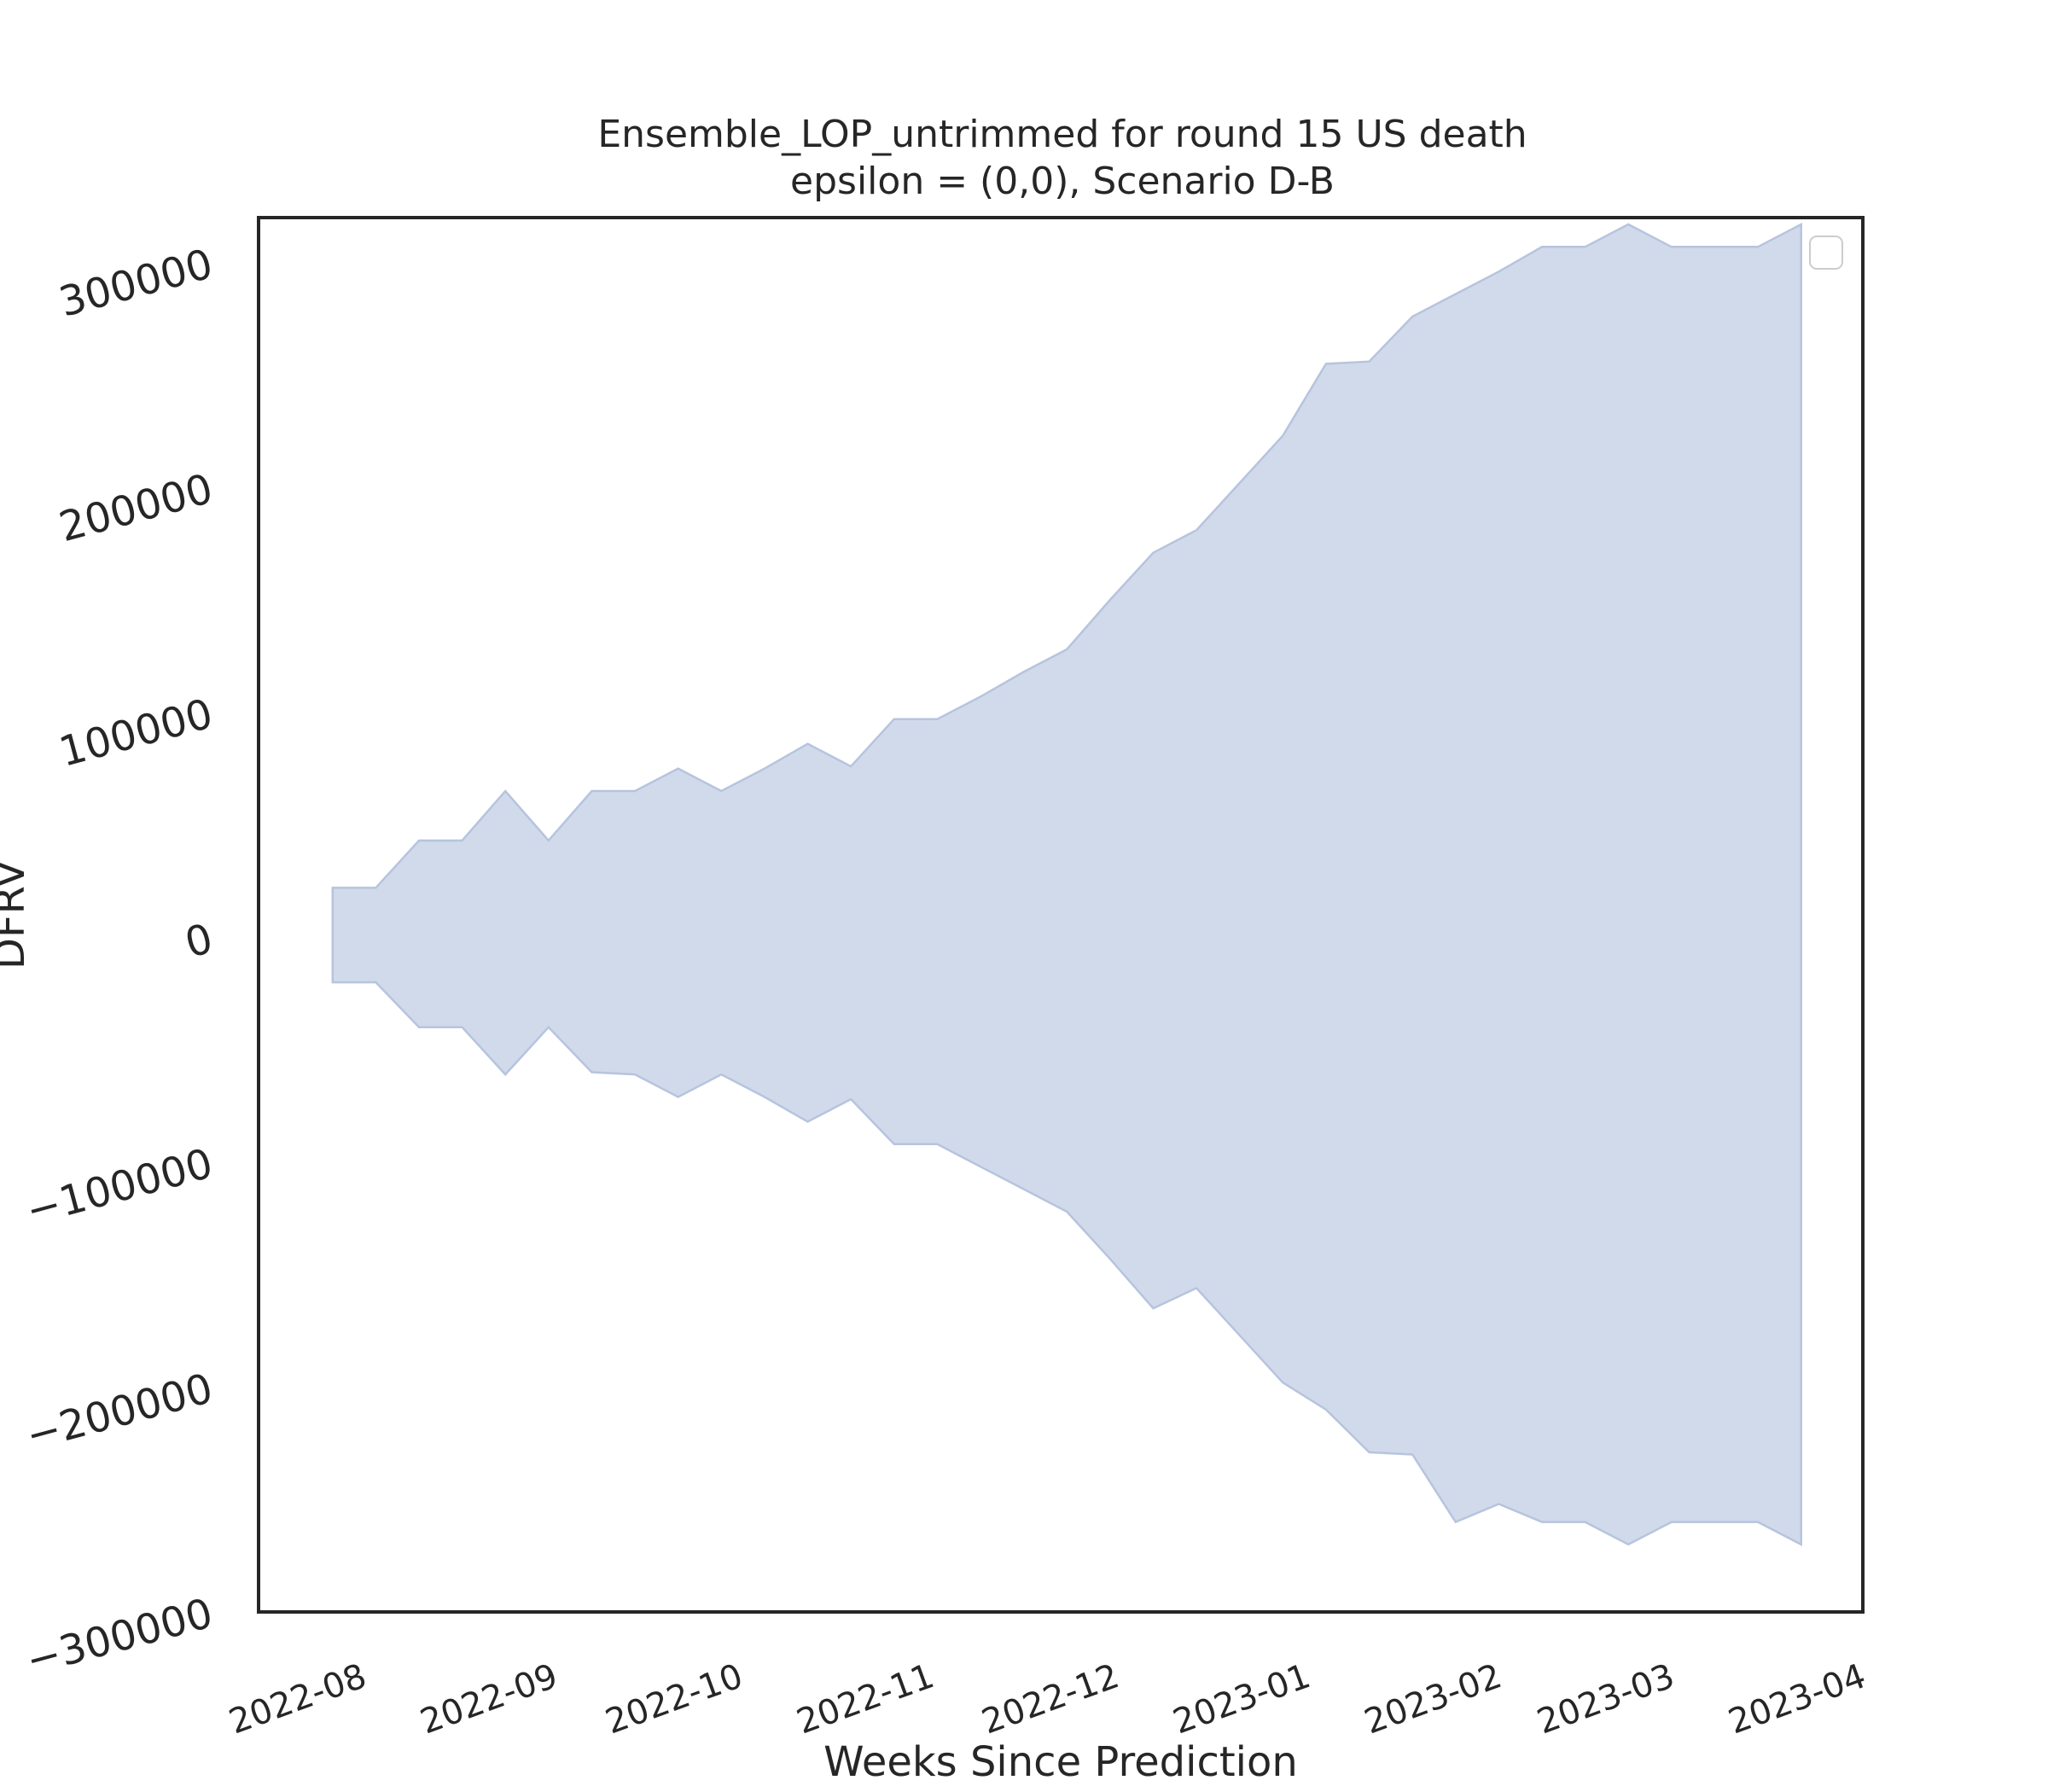 The width and height of the screenshot is (2048, 1792). What do you see at coordinates (199, 942) in the screenshot?
I see `y-tick-label: 0` at bounding box center [199, 942].